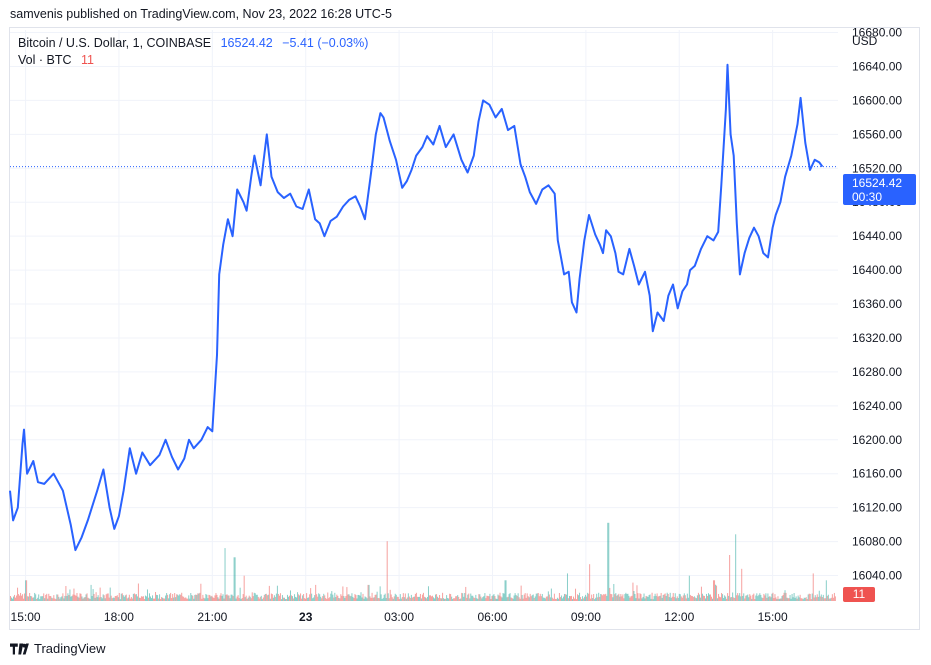 The image size is (931, 665). Describe the element at coordinates (119, 617) in the screenshot. I see `x-tick-label: 18:00` at that location.